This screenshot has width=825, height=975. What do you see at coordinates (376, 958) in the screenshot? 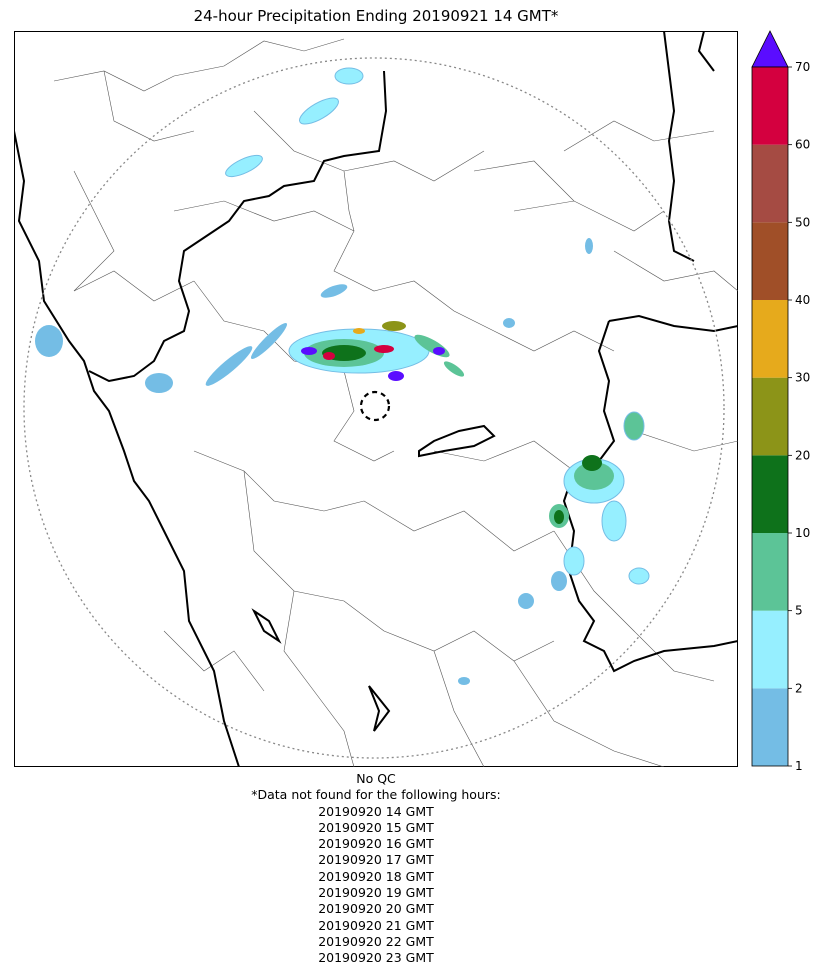
I see `missing-hour-item: 20190920 23 GMT` at bounding box center [376, 958].